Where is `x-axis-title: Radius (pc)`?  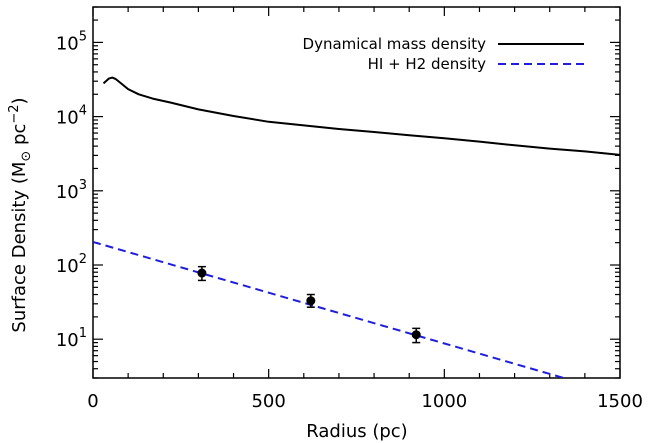
x-axis-title: Radius (pc) is located at coordinates (356, 431).